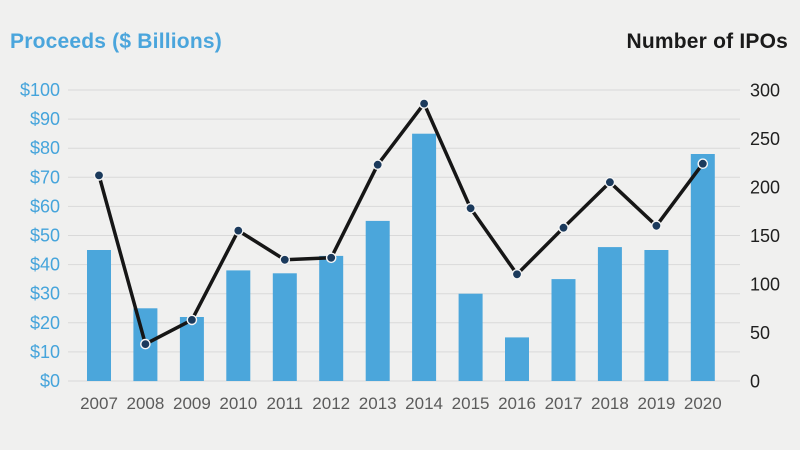 Image resolution: width=800 pixels, height=450 pixels. Describe the element at coordinates (40, 90) in the screenshot. I see `left-tick-label: $100` at that location.